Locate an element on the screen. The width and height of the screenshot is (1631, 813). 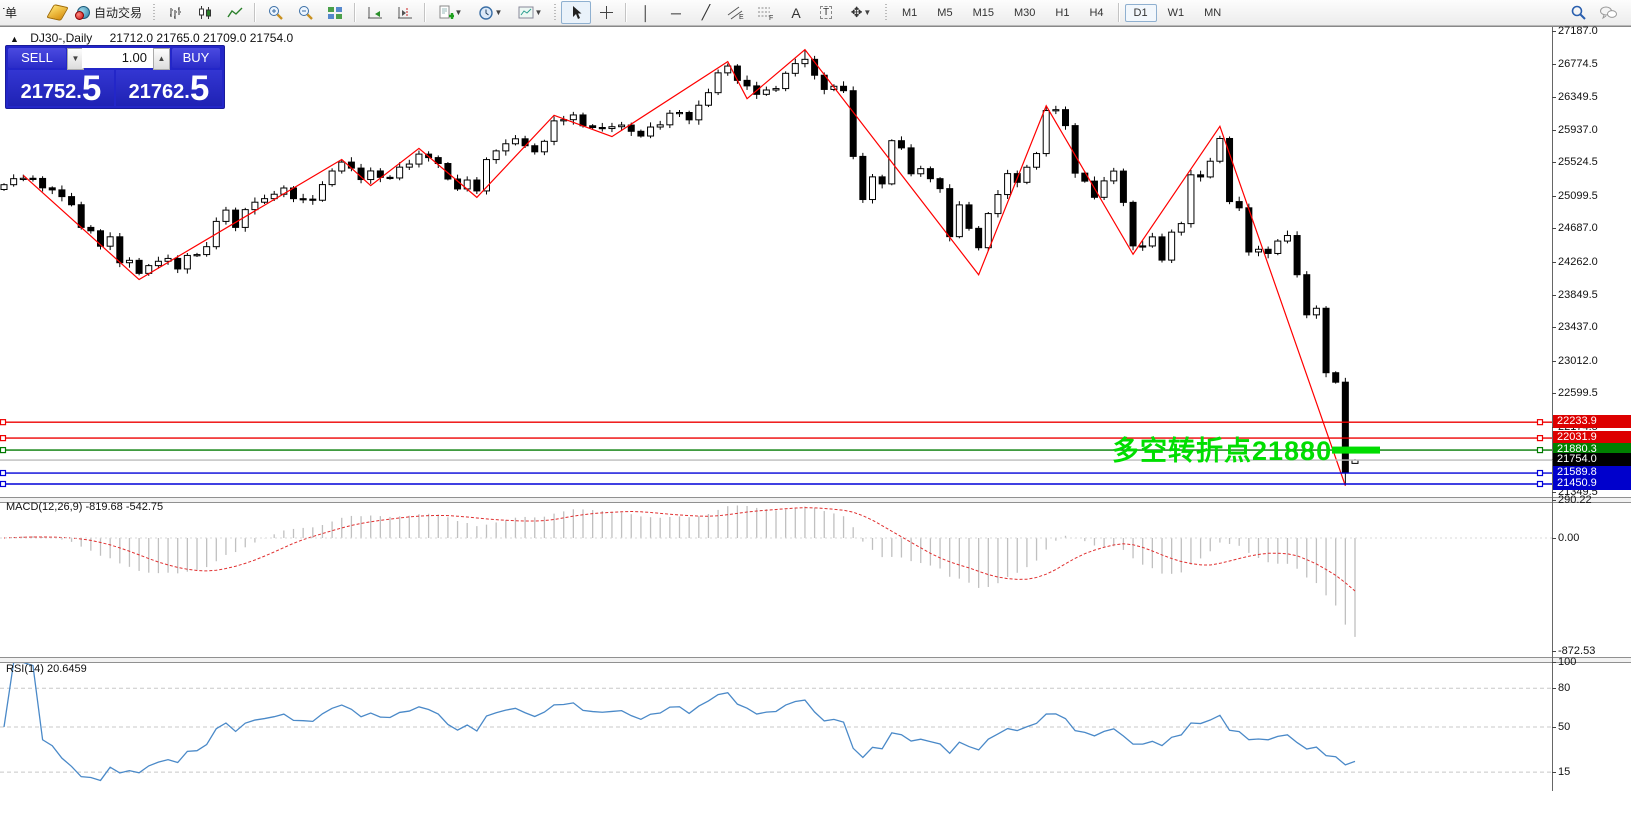
horizontal-line-button: ─ is located at coordinates (676, 12).